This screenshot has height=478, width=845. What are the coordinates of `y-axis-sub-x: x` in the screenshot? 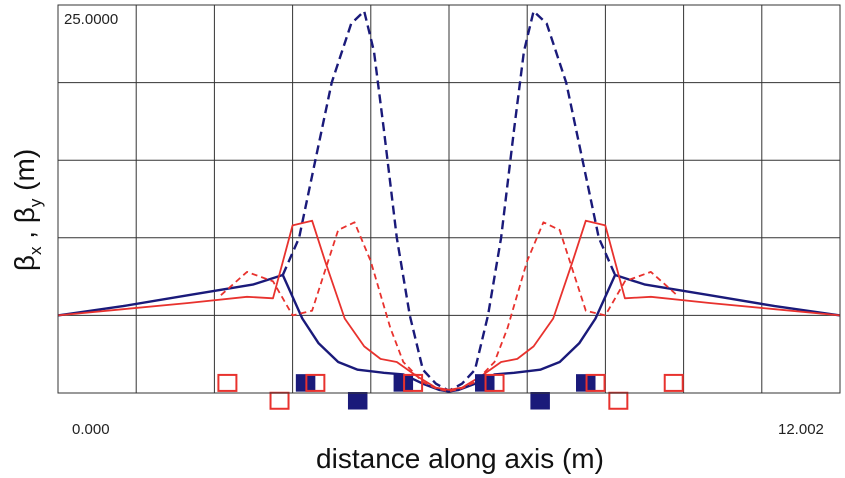 It's located at (35, 250).